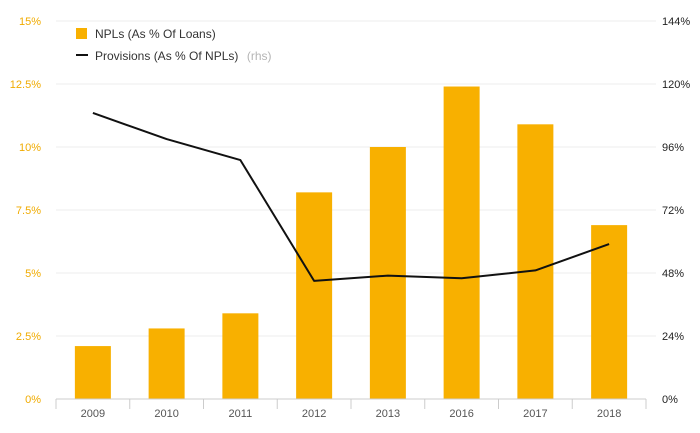 This screenshot has height=433, width=700. Describe the element at coordinates (388, 414) in the screenshot. I see `x-tick-label: 2013` at that location.